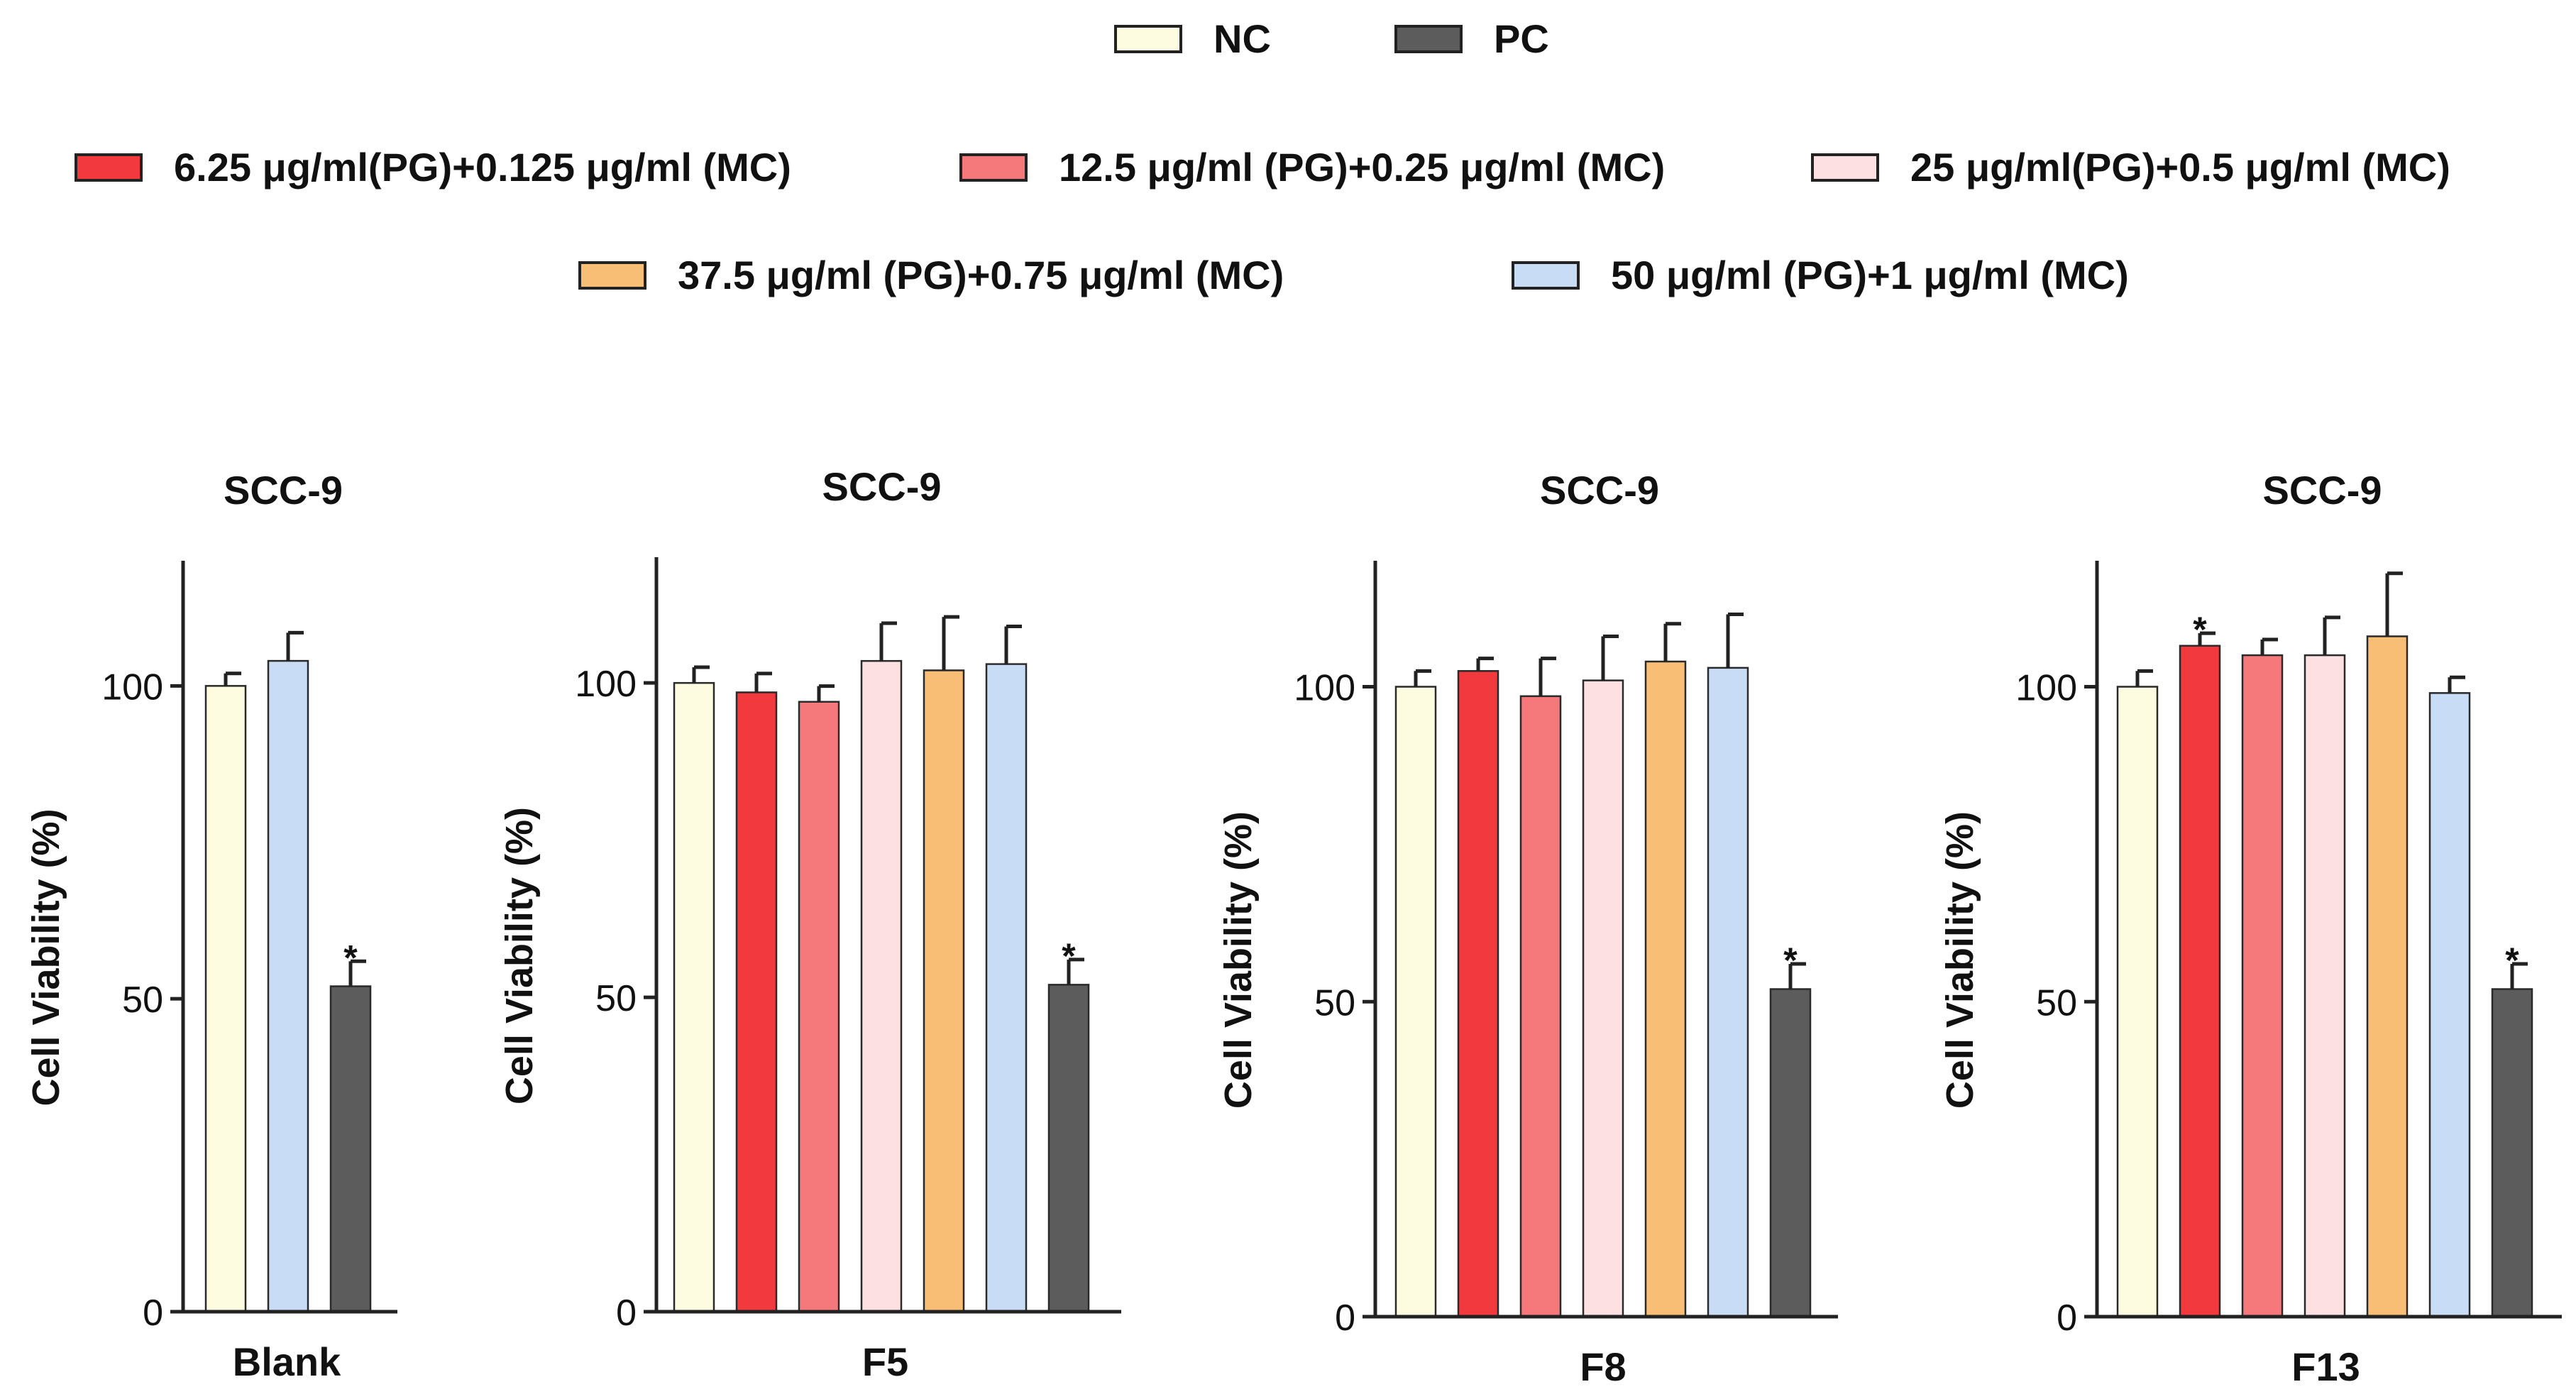 Image resolution: width=2576 pixels, height=1399 pixels. What do you see at coordinates (612, 275) in the screenshot?
I see `legend-swatch-c4` at bounding box center [612, 275].